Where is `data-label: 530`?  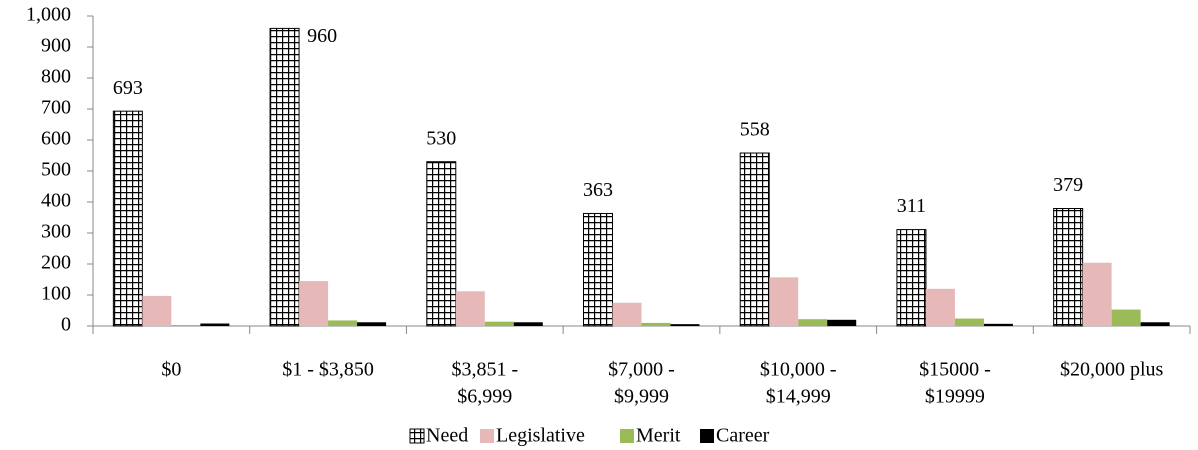 data-label: 530 is located at coordinates (441, 138).